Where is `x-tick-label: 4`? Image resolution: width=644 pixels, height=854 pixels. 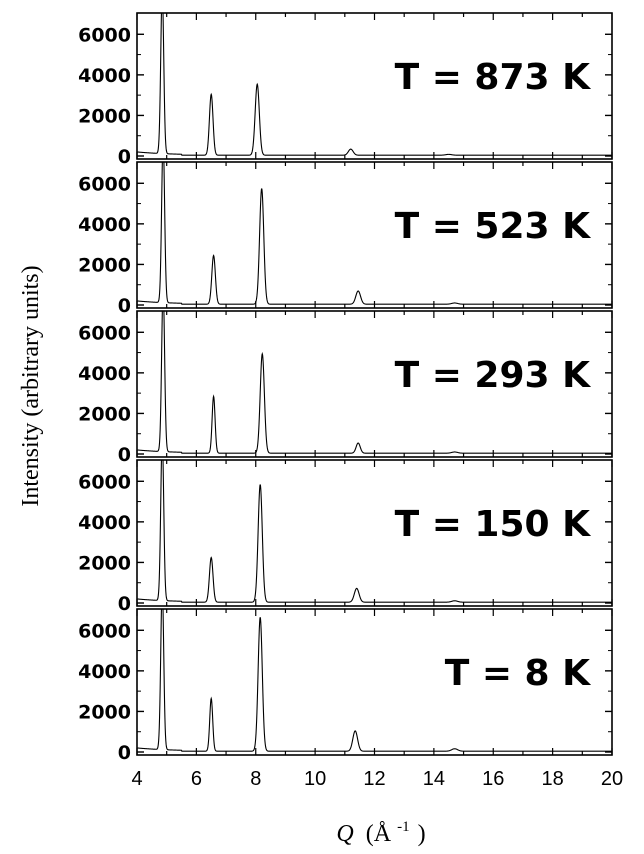 x-tick-label: 4 is located at coordinates (136, 779).